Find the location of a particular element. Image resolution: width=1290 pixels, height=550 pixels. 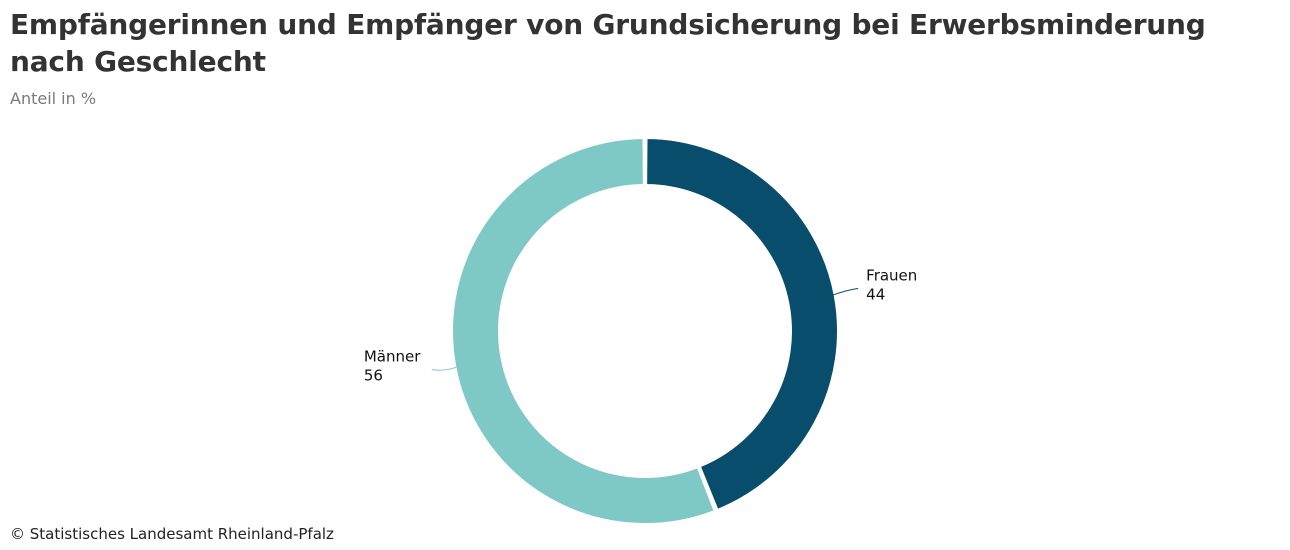

slice-label-name-männer: Männer is located at coordinates (392, 357).